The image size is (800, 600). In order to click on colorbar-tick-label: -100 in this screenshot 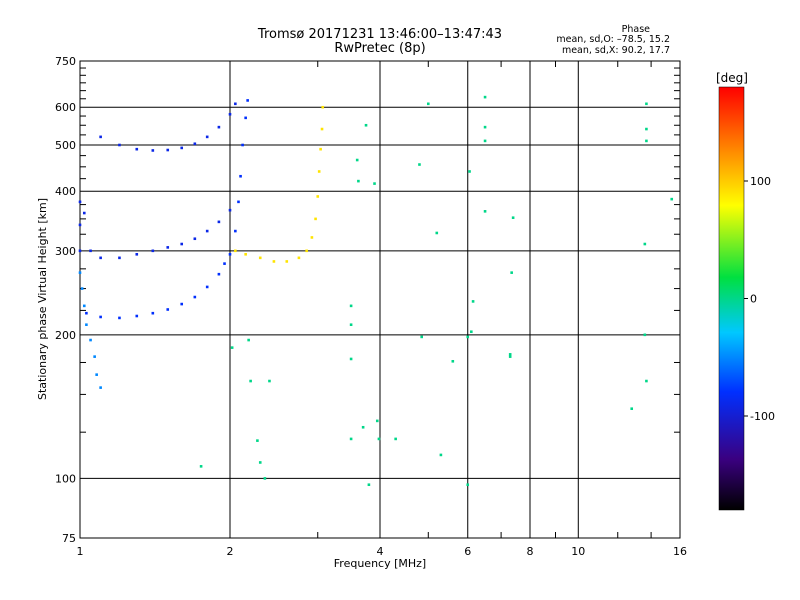, I will do `click(762, 416)`.